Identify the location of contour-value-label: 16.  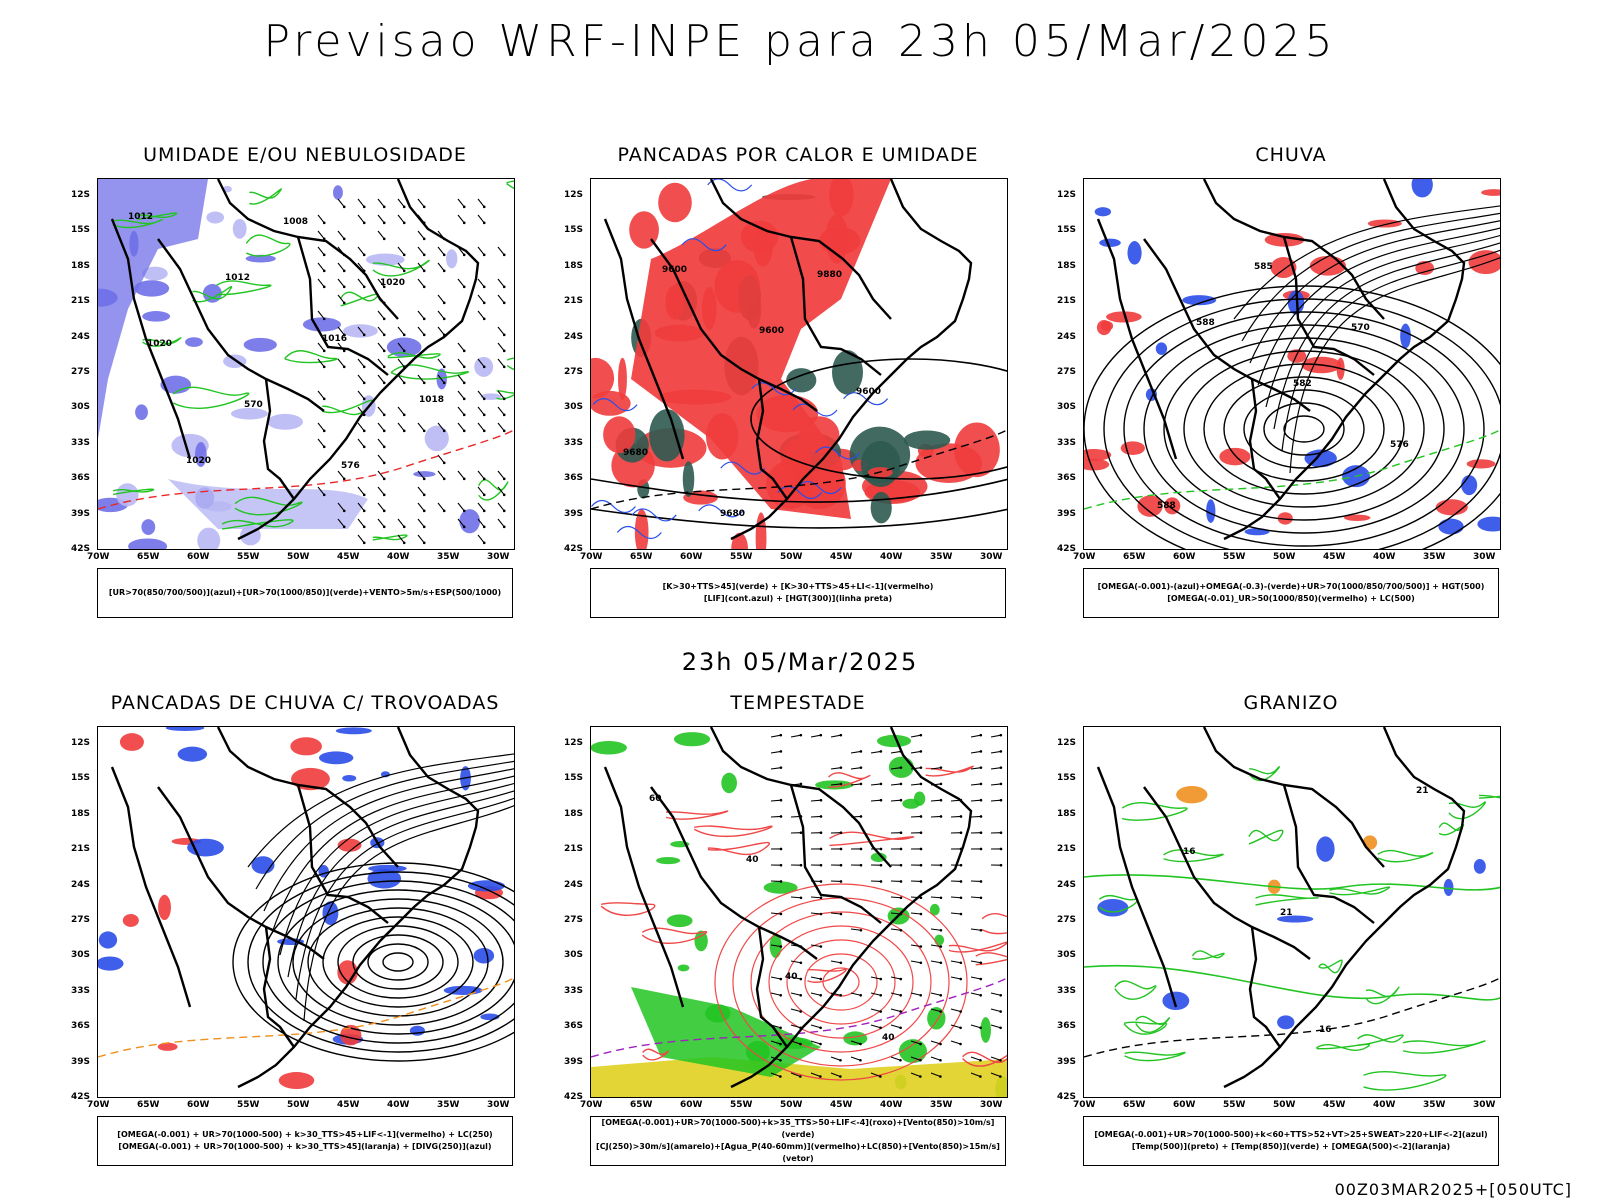
(1189, 852).